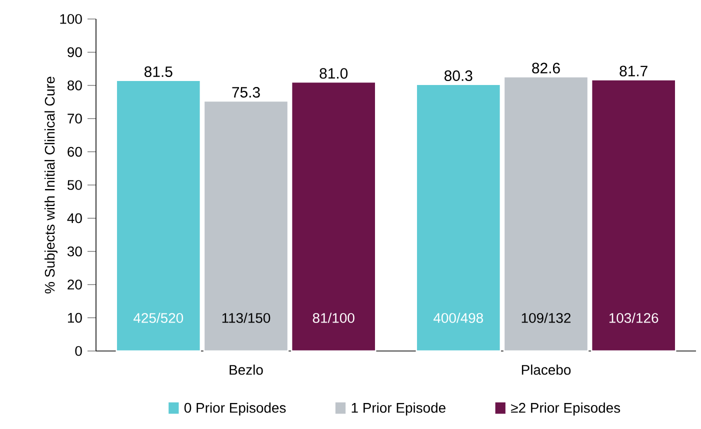 This screenshot has height=429, width=701. I want to click on y-tick-label: 70, so click(75, 119).